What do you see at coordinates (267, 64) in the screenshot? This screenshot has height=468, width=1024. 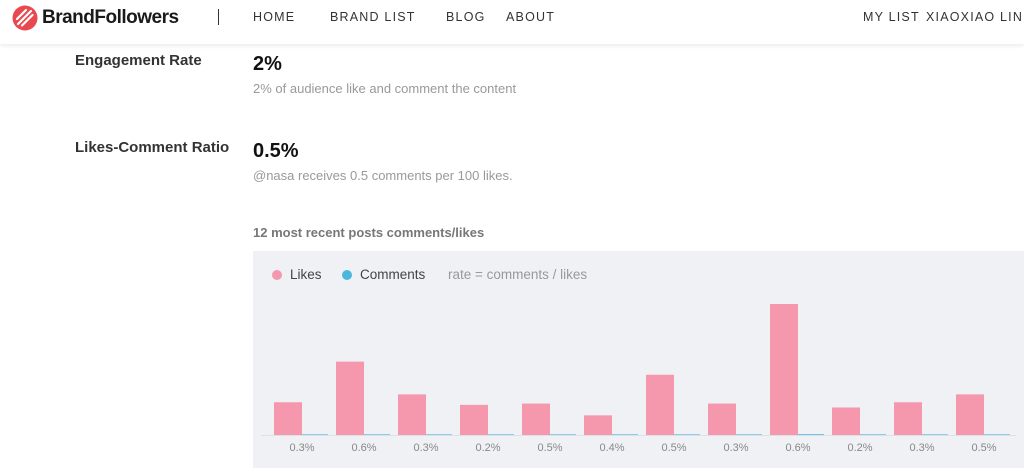 I see `engagement-rate-value: 2%` at bounding box center [267, 64].